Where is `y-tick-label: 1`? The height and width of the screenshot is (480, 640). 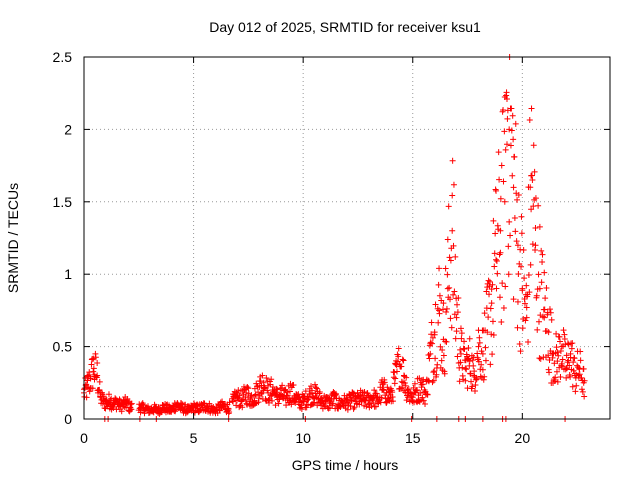 y-tick-label: 1 is located at coordinates (68, 274).